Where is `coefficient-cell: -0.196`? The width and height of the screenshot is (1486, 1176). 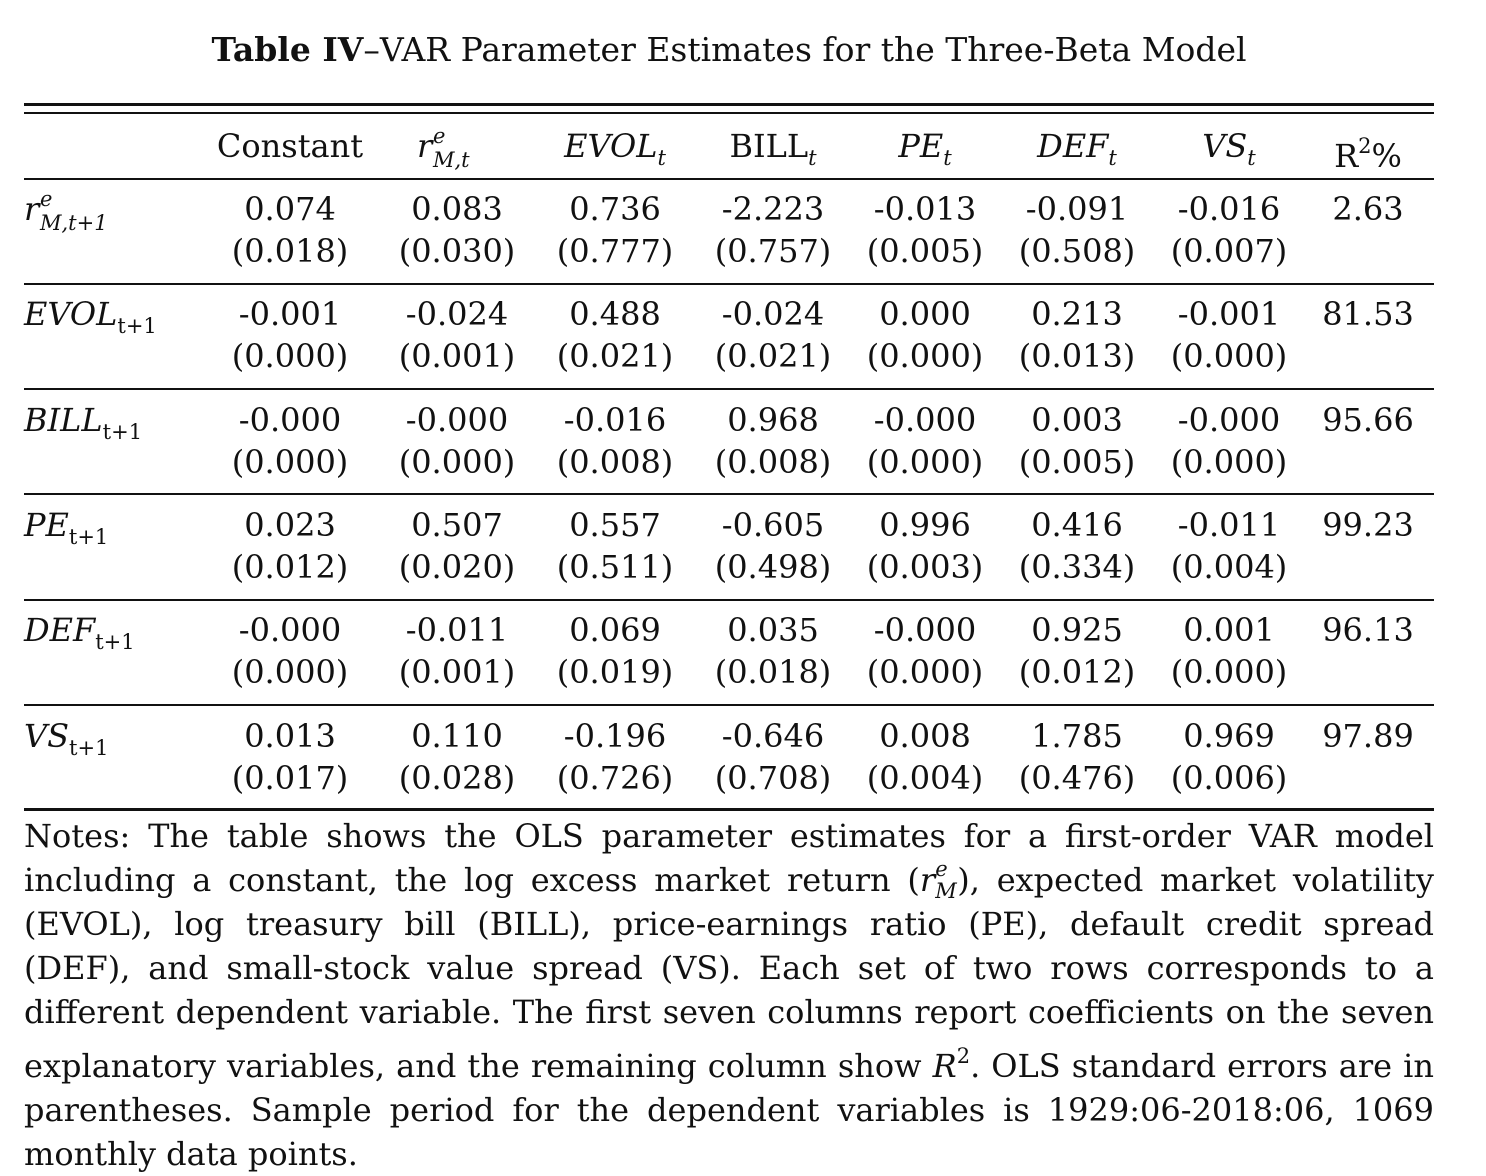
coefficient-cell: -0.196 is located at coordinates (615, 735).